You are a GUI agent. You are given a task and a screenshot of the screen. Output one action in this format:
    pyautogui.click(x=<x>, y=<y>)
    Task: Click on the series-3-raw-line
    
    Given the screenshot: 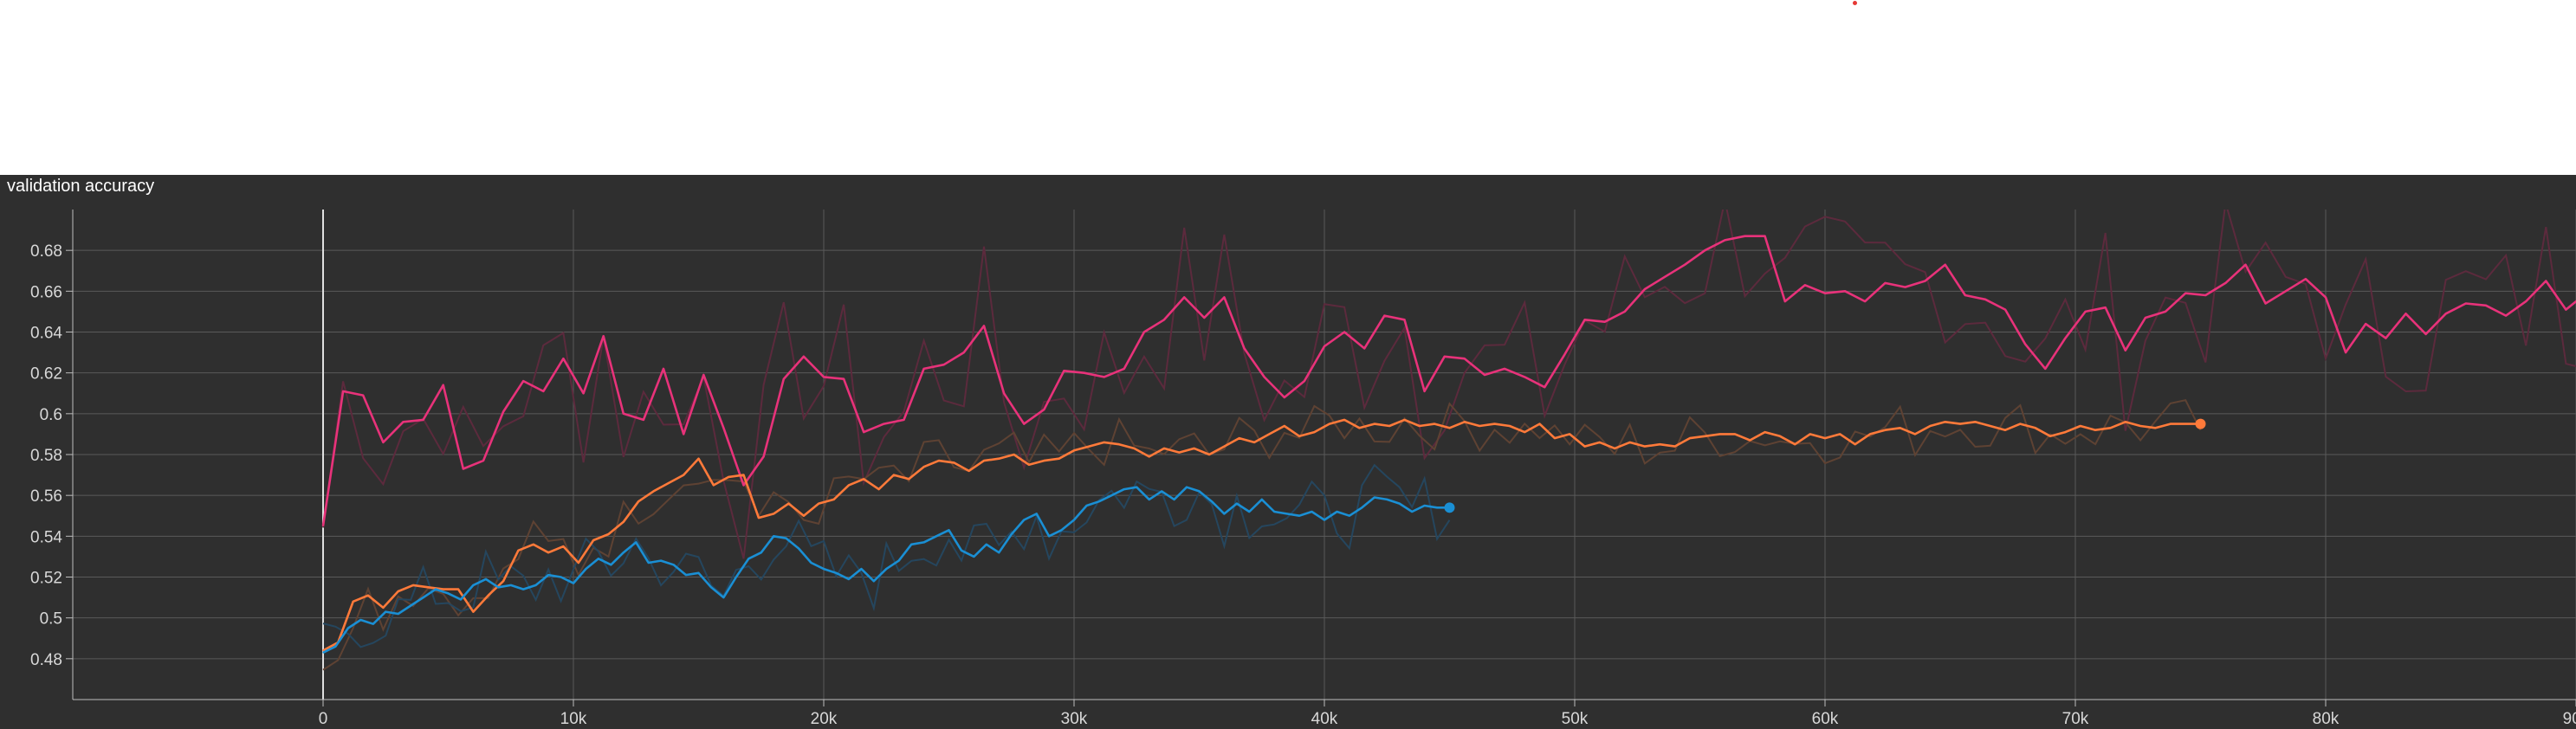 What is the action you would take?
    pyautogui.click(x=886, y=556)
    